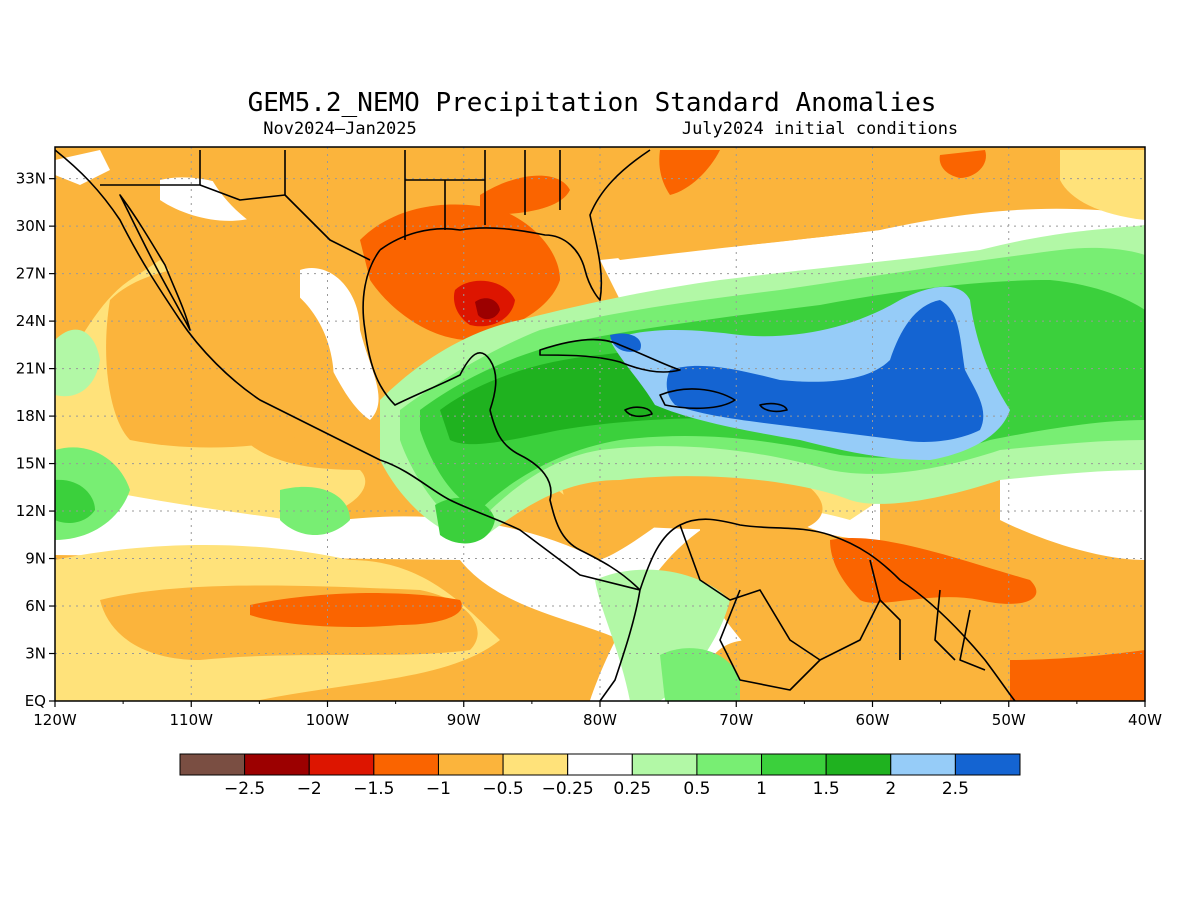 The image size is (1200, 900). Describe the element at coordinates (328, 720) in the screenshot. I see `lon-tick-label: 100W` at that location.